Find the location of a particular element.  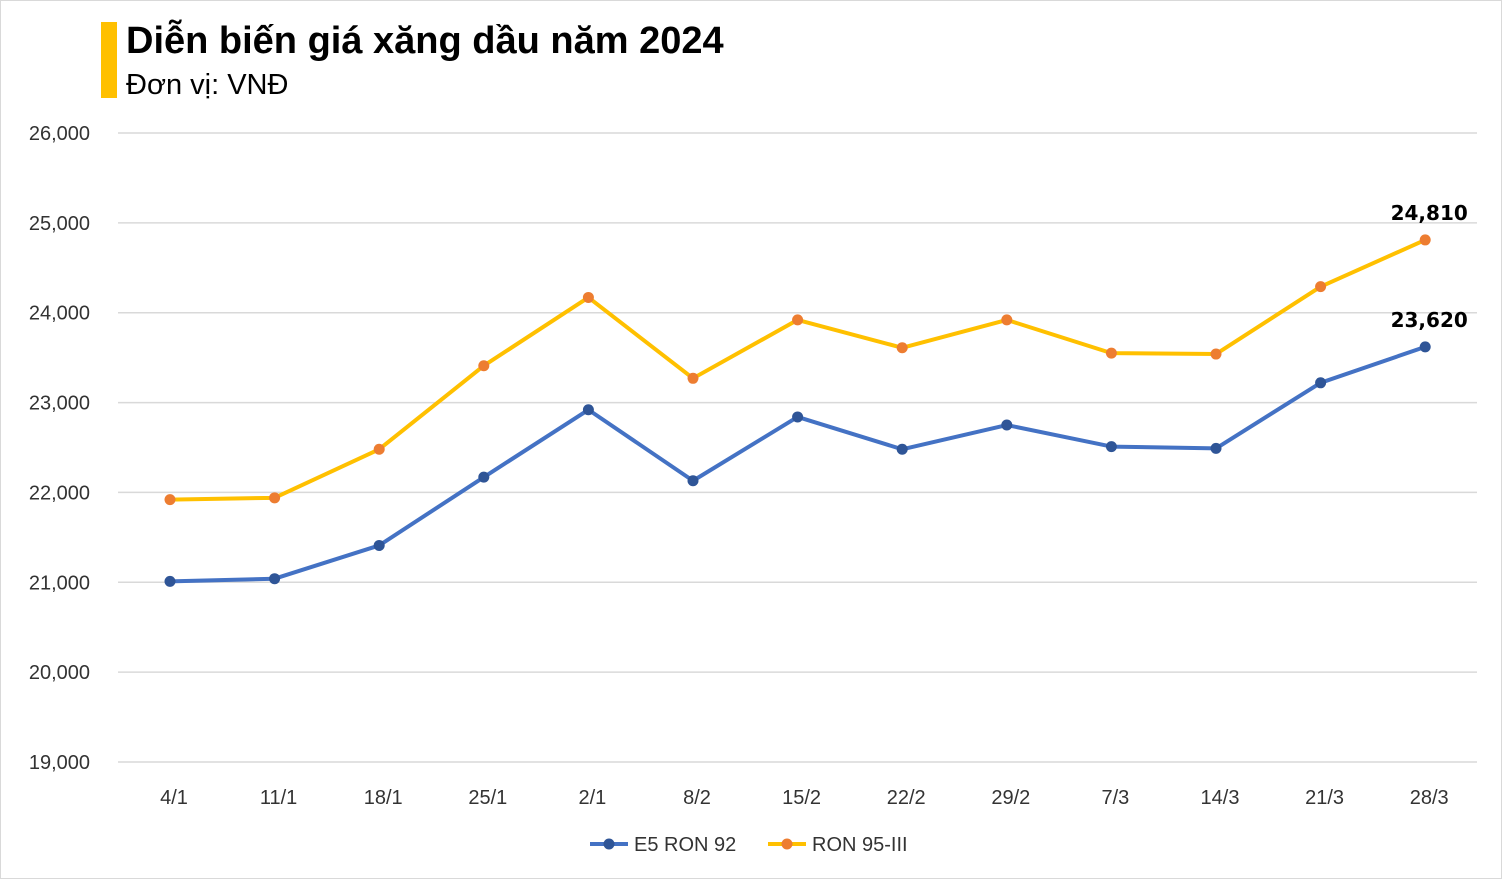

x-tick-label: 11/1 is located at coordinates (278, 798).